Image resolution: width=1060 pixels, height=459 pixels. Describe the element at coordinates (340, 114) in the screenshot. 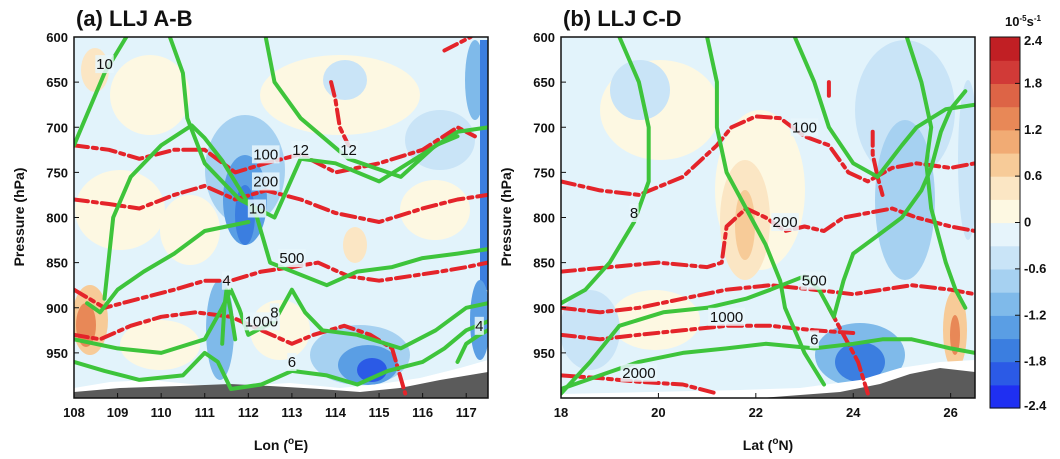

I see `panel-a-red-contour` at that location.